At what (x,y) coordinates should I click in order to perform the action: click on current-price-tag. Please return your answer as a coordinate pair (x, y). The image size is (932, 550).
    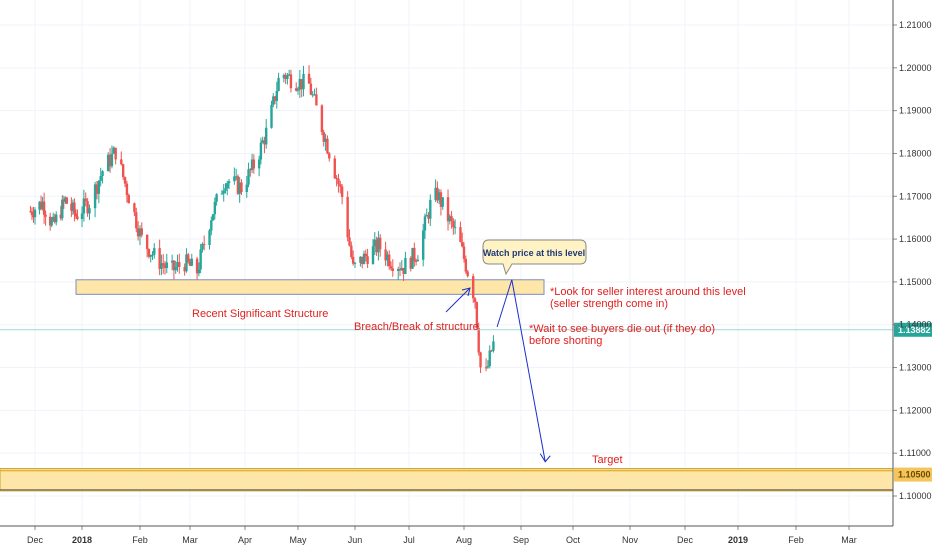
    Looking at the image, I should click on (913, 329).